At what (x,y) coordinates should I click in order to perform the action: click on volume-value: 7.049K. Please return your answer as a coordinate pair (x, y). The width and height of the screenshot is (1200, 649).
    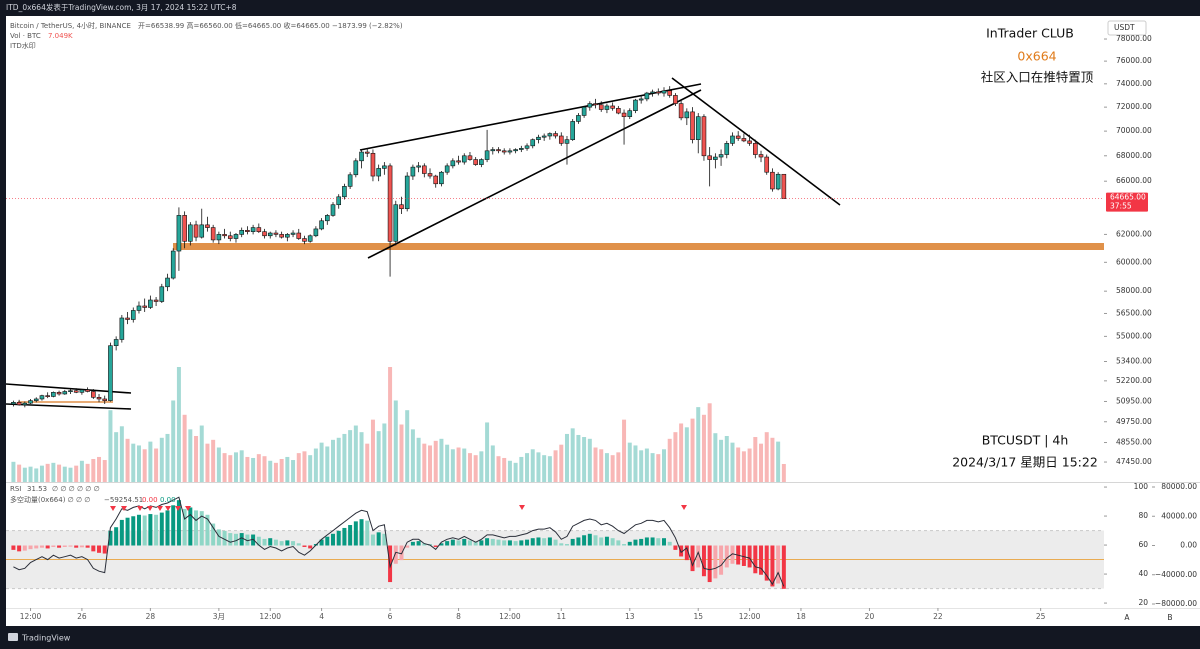
    Looking at the image, I should click on (60, 36).